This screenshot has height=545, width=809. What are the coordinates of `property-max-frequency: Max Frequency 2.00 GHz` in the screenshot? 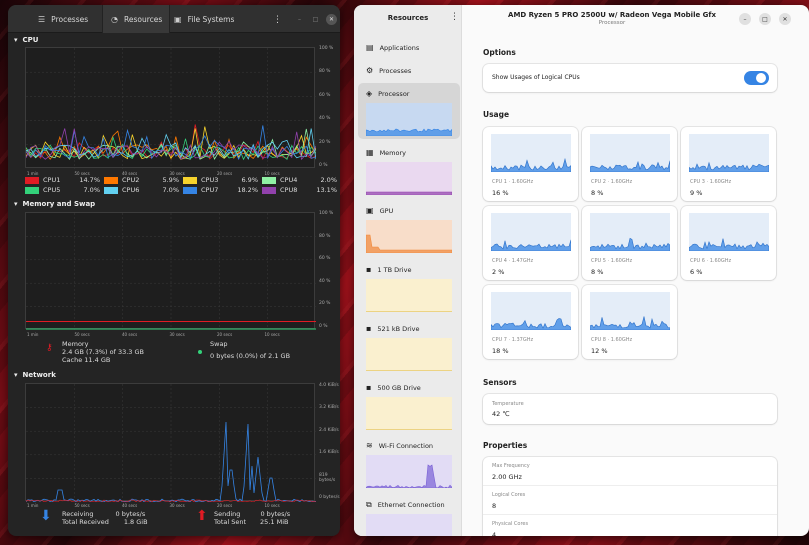 It's located at (630, 471).